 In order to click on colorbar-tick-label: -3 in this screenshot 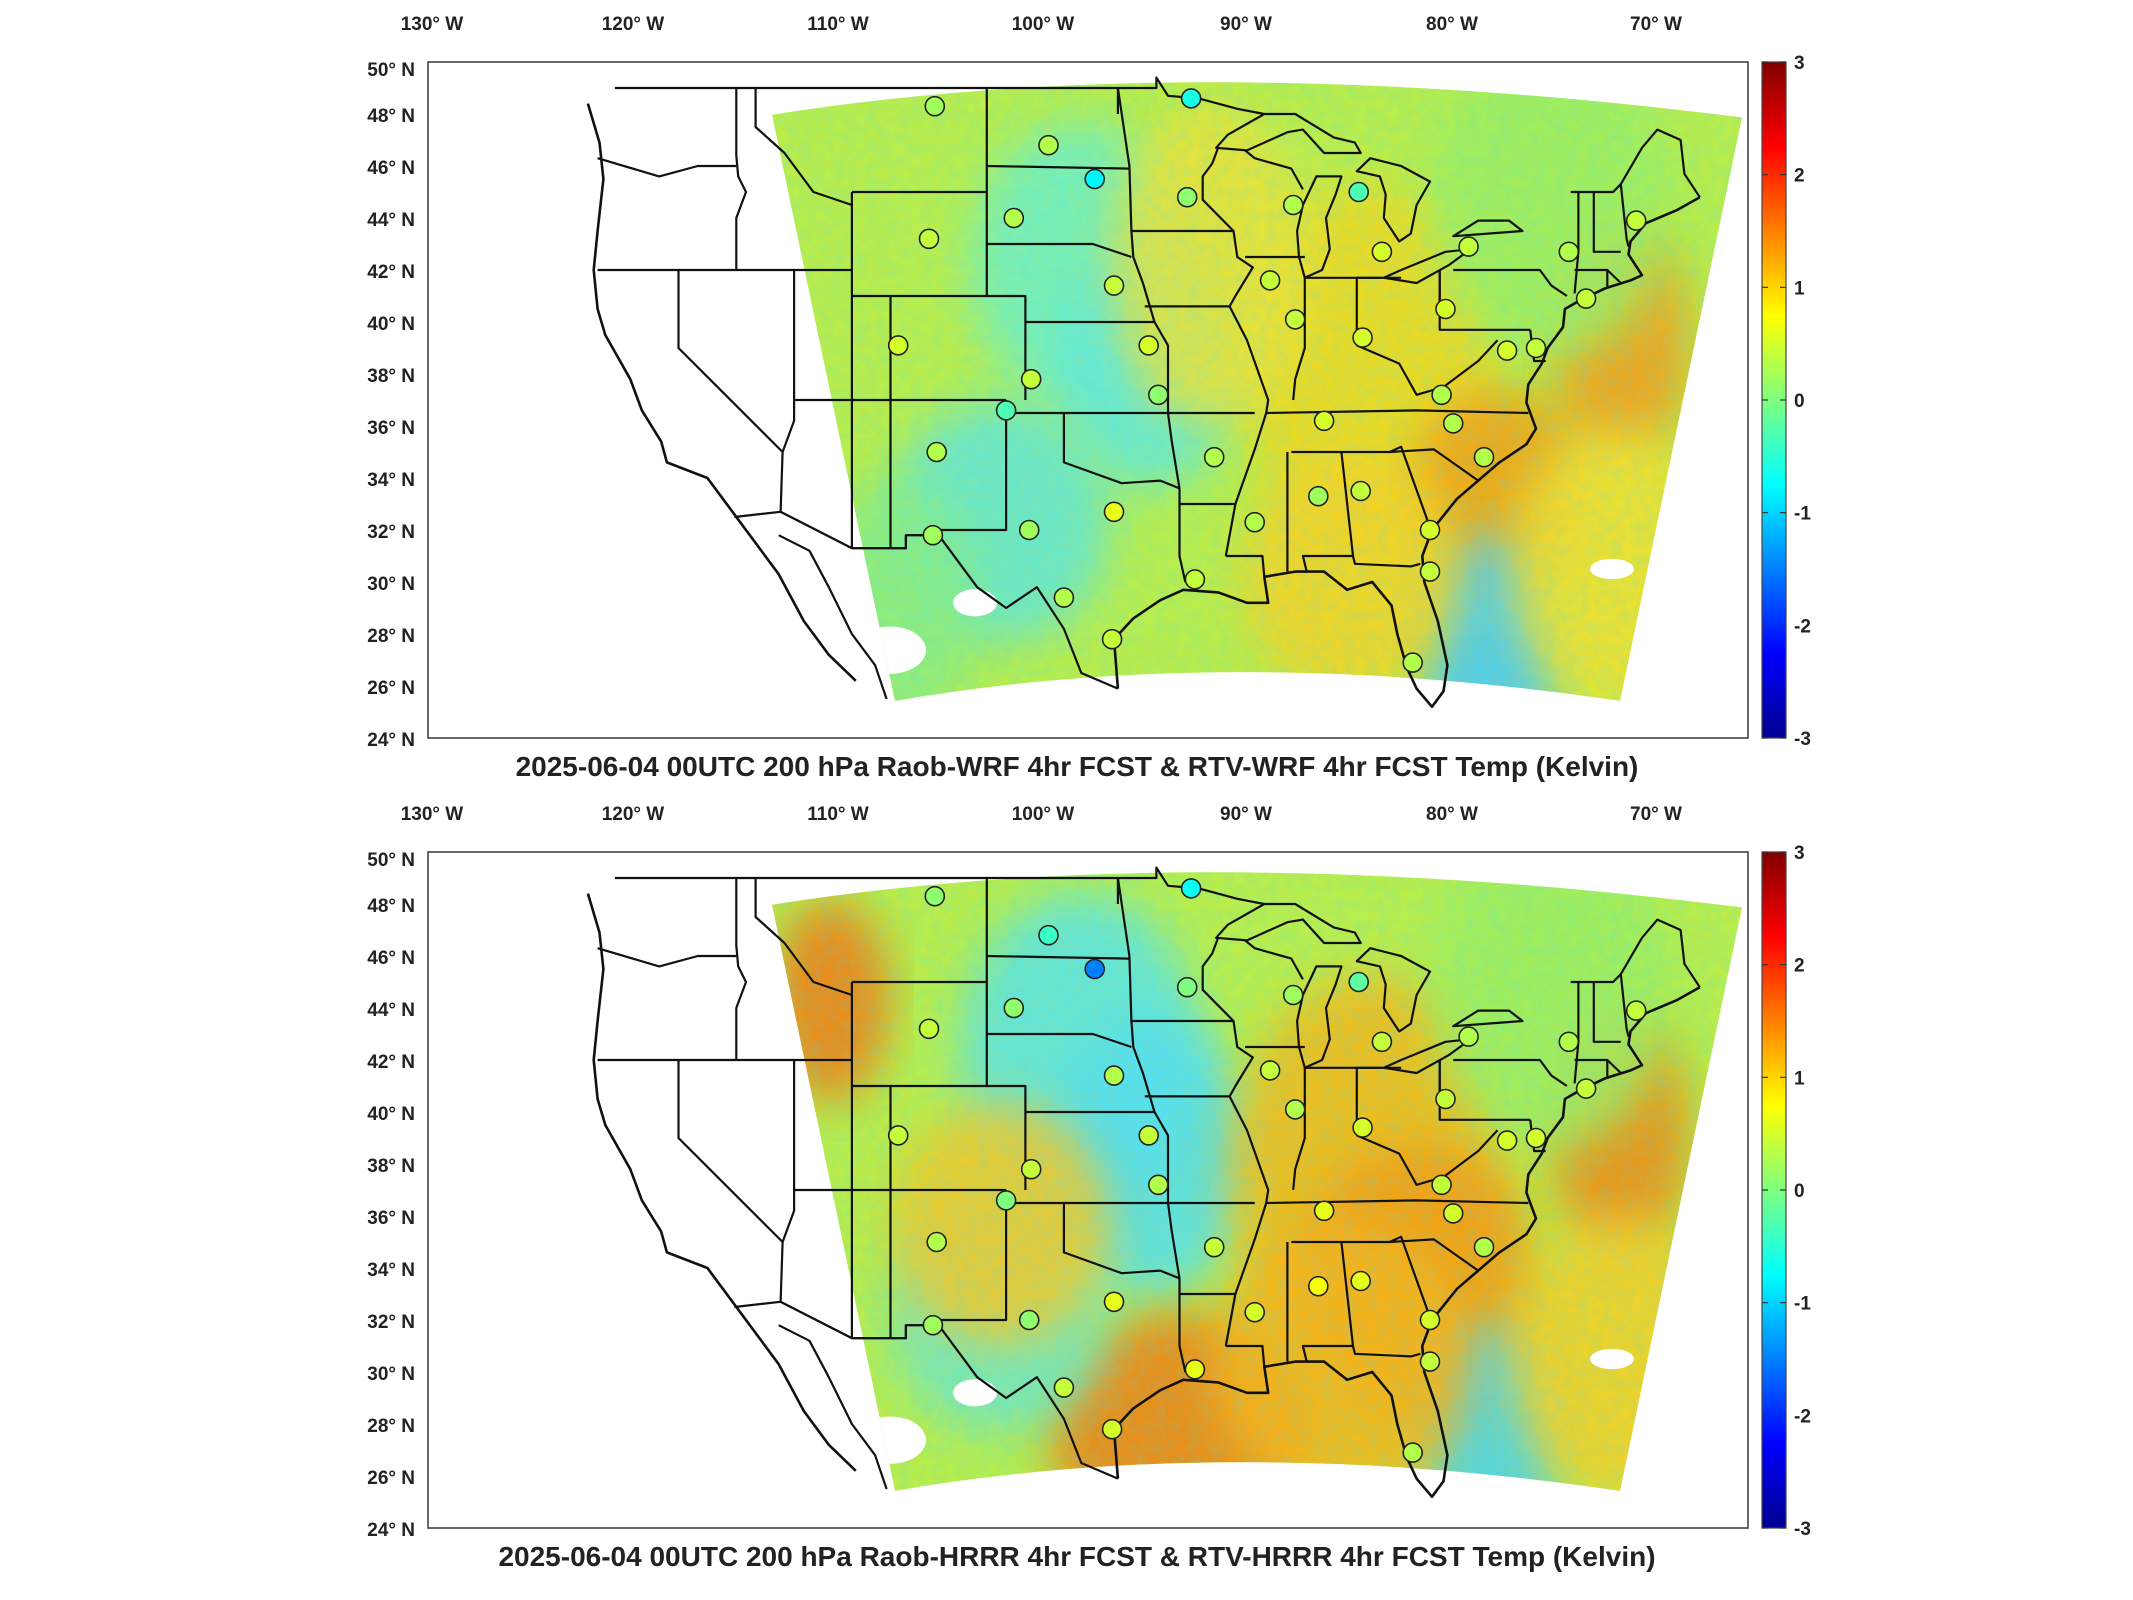, I will do `click(1802, 739)`.